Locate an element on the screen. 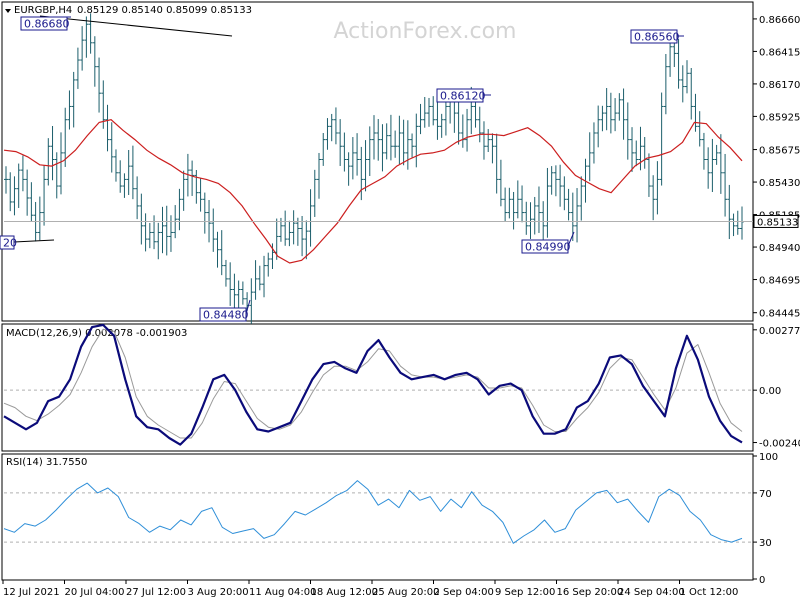 The image size is (800, 600). left-edge-label: 20 is located at coordinates (8, 242).